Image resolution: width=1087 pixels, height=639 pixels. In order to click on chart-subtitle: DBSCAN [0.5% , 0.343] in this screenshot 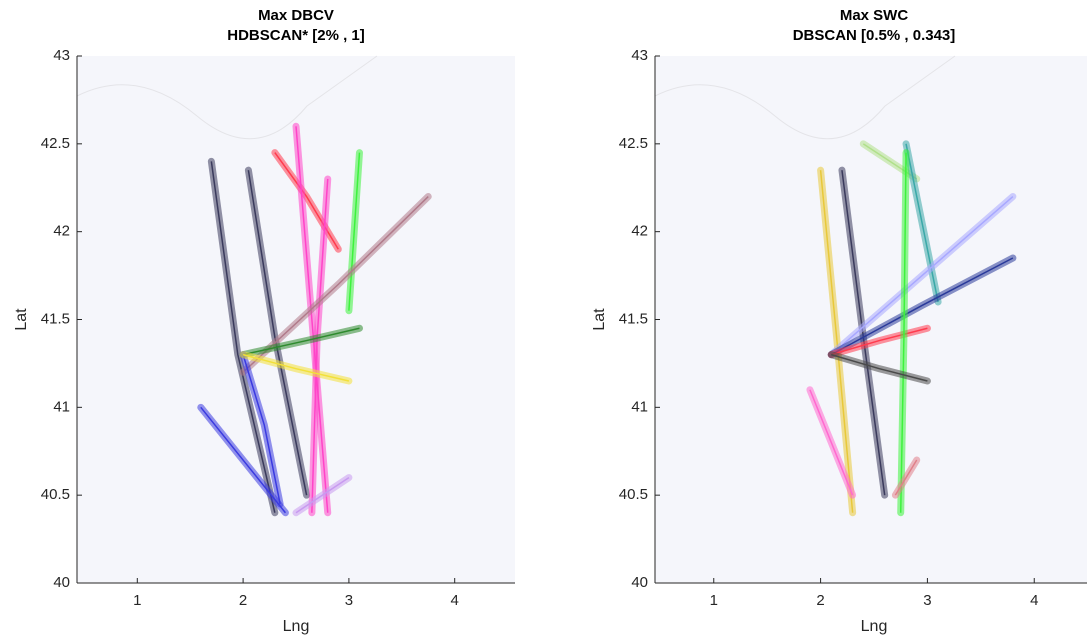, I will do `click(874, 35)`.